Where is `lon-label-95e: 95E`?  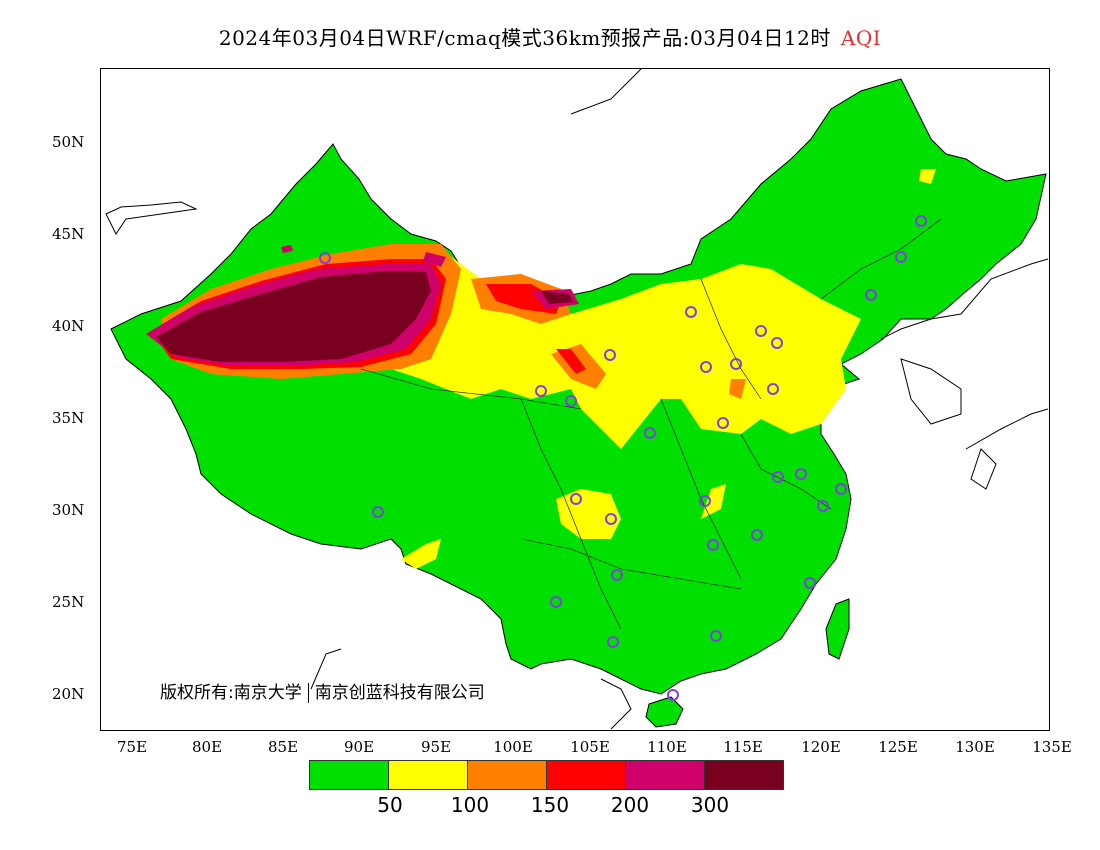
lon-label-95e: 95E is located at coordinates (436, 747).